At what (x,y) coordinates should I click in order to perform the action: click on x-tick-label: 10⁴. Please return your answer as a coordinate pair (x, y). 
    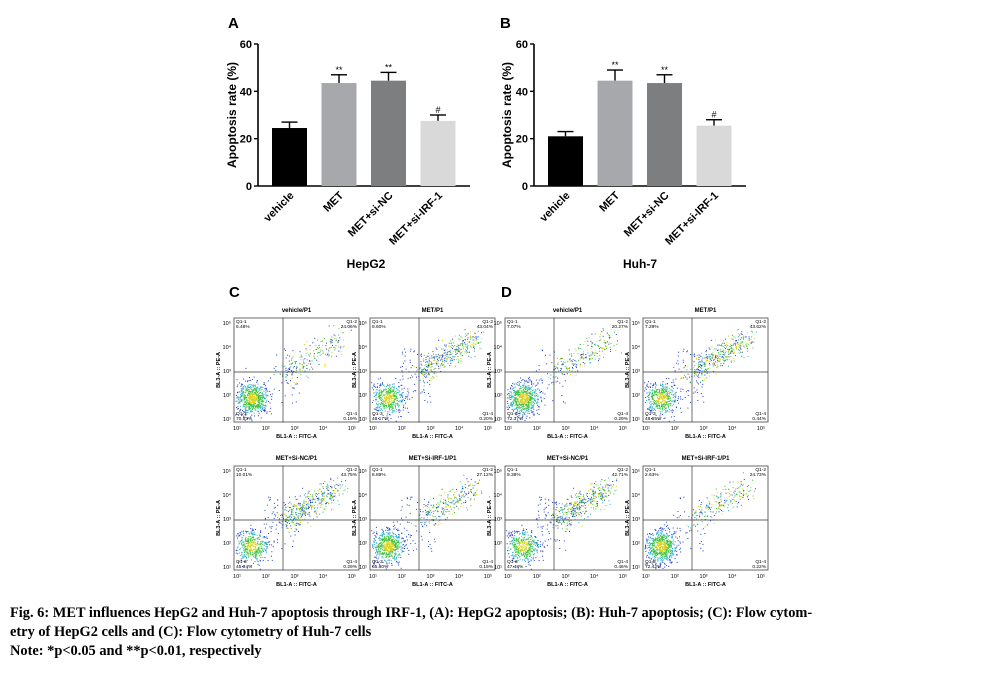
    Looking at the image, I should click on (323, 576).